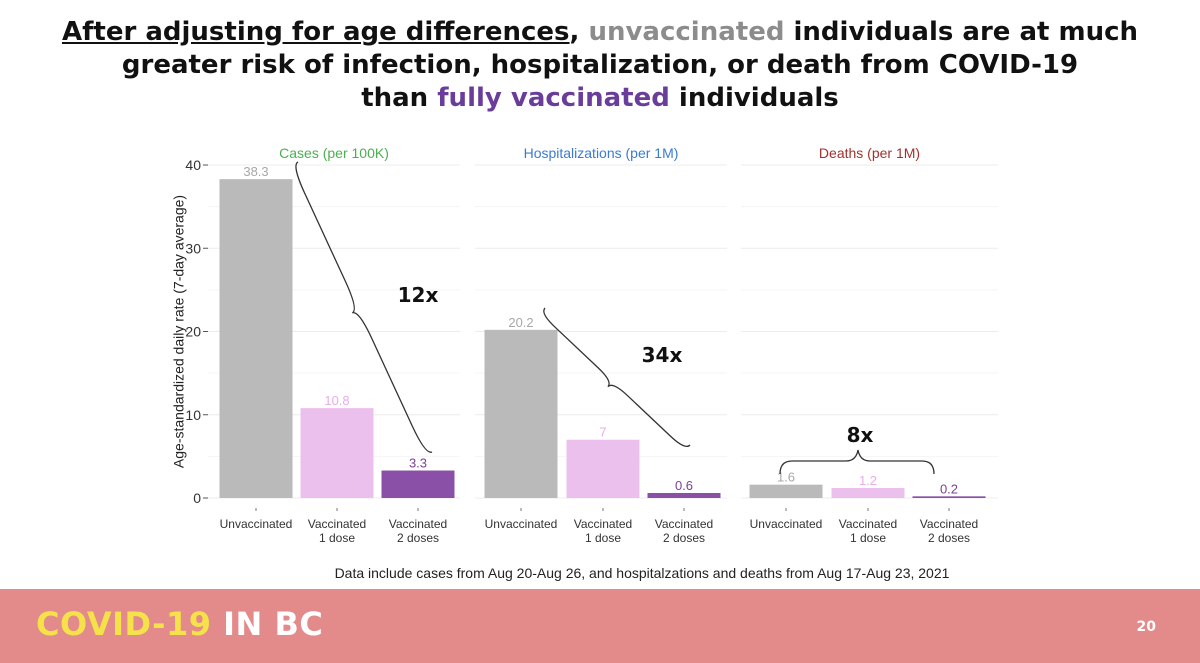 The image size is (1200, 663). What do you see at coordinates (603, 524) in the screenshot?
I see `x-tick-label-panel2-2-line1: Vaccinated` at bounding box center [603, 524].